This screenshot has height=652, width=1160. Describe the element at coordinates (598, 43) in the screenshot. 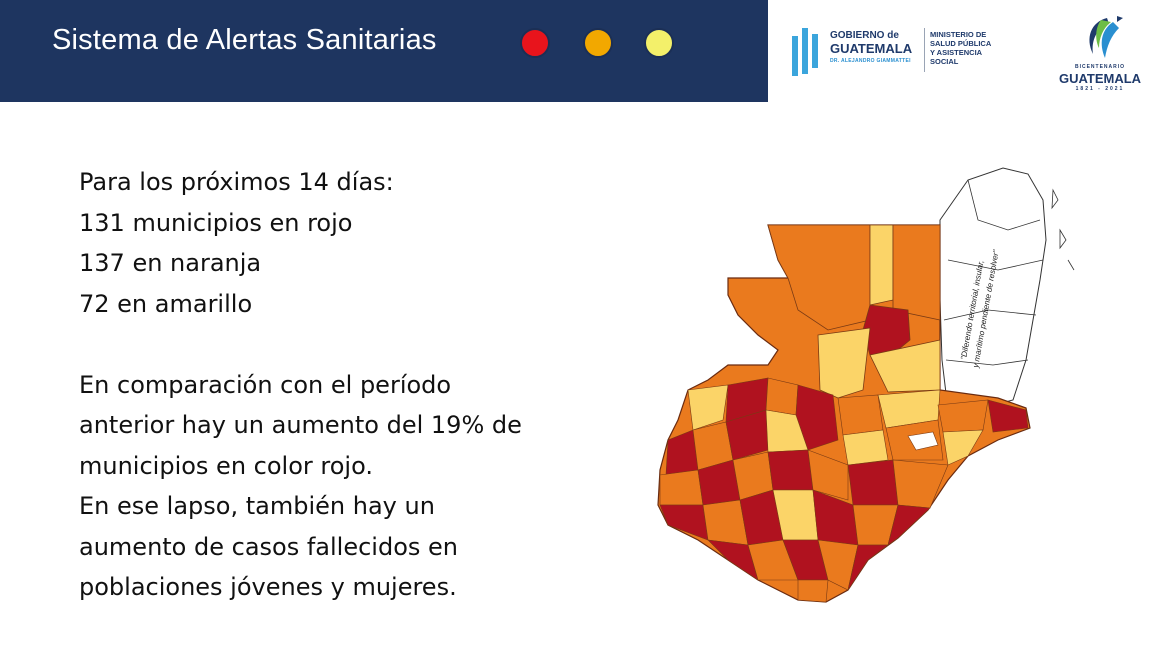

I see `orange-alert-indicator` at that location.